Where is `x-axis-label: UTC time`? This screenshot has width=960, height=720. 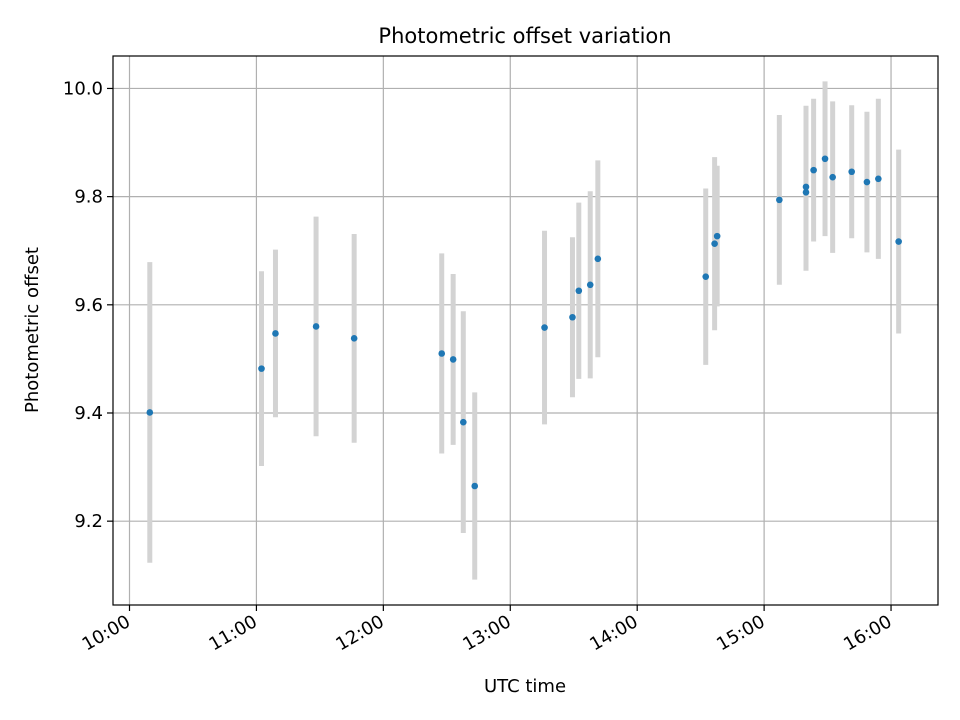 x-axis-label: UTC time is located at coordinates (525, 686).